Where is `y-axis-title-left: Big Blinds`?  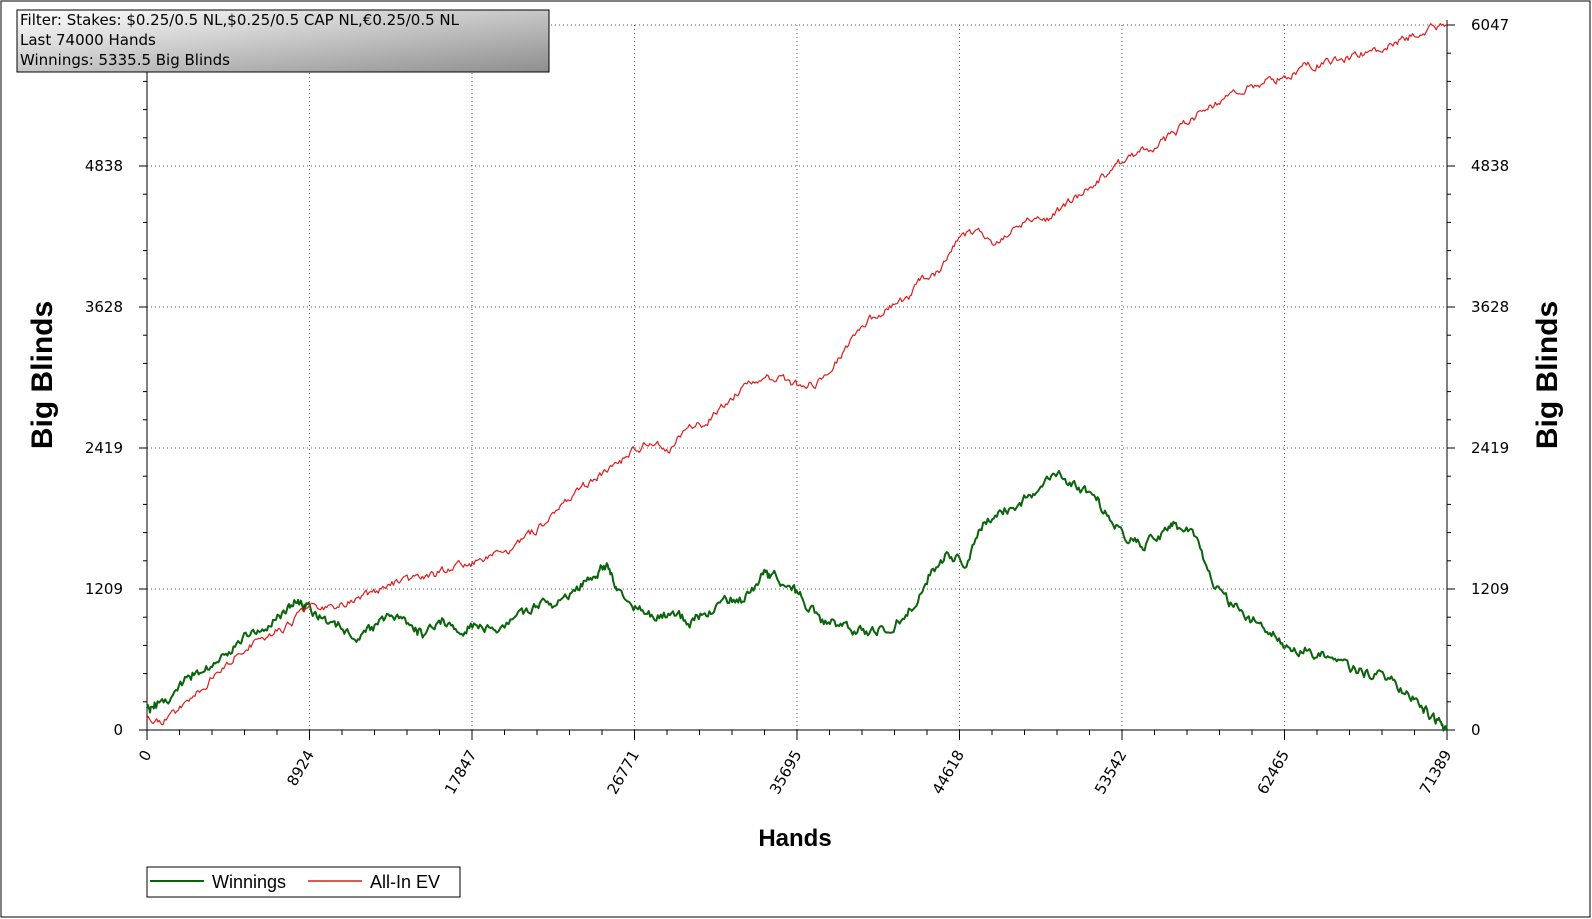 y-axis-title-left: Big Blinds is located at coordinates (42, 375).